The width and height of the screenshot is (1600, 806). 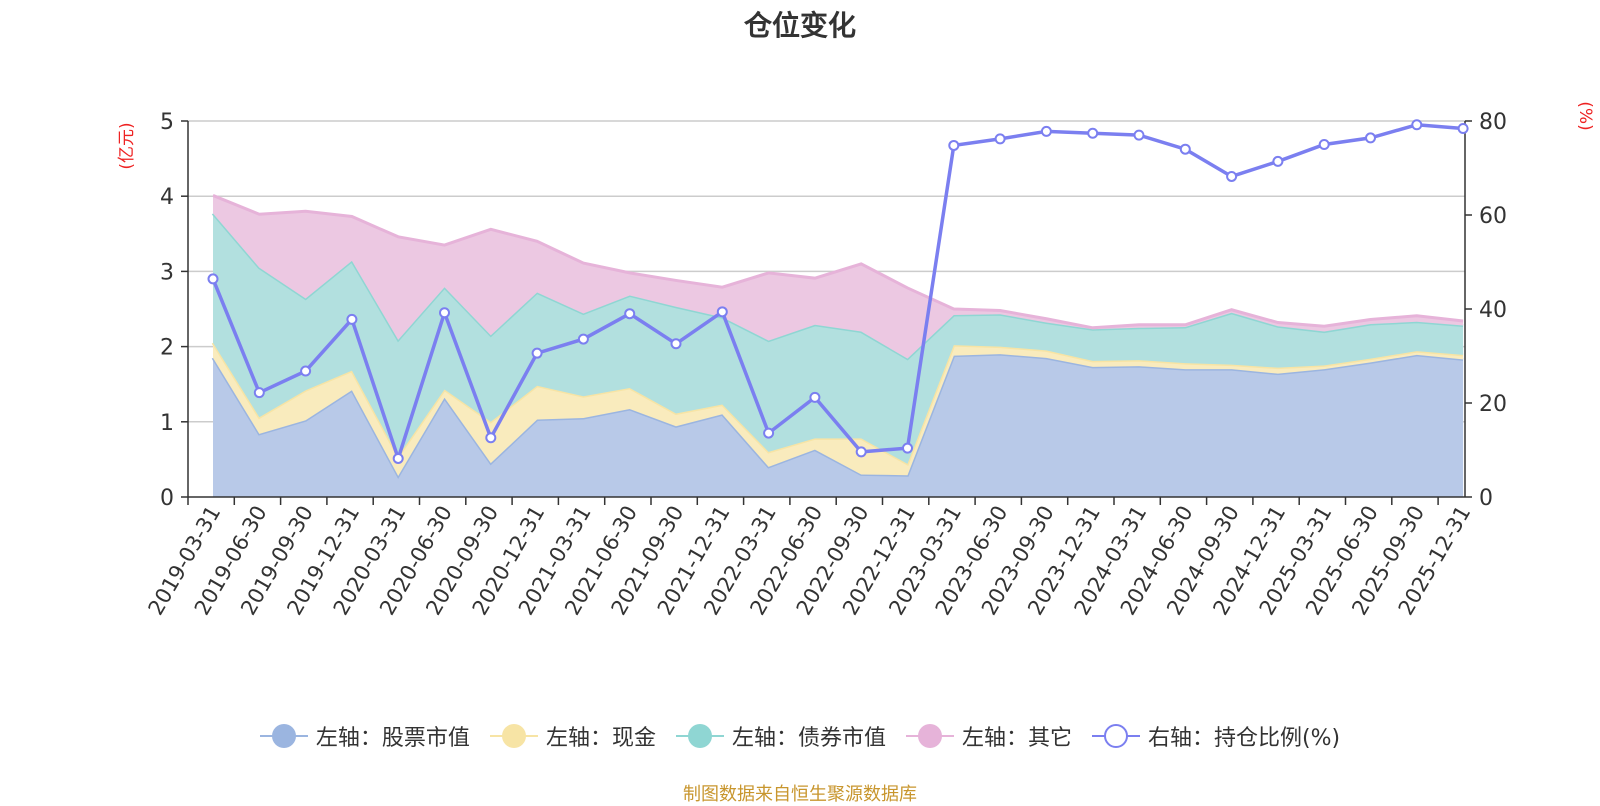 What do you see at coordinates (600, 738) in the screenshot?
I see `legend-label: 左轴：现金` at bounding box center [600, 738].